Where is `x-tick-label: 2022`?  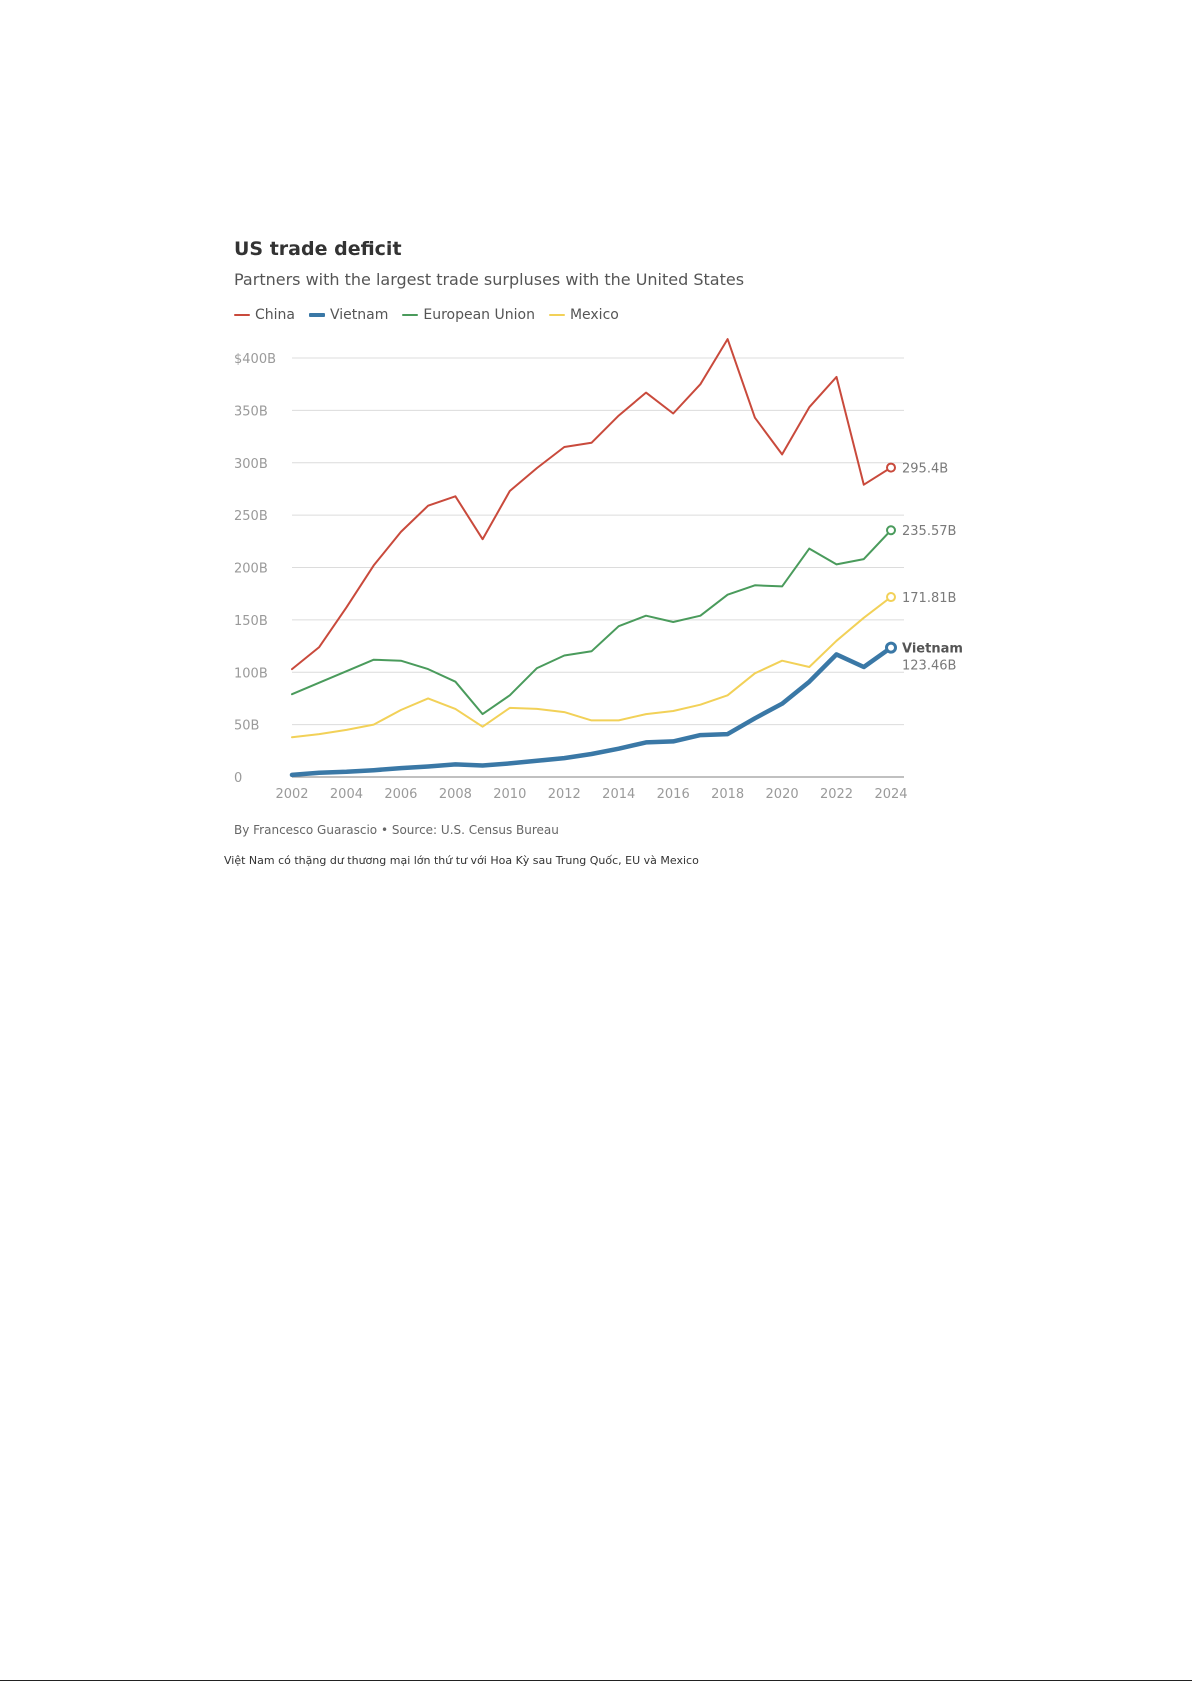
x-tick-label: 2022 is located at coordinates (836, 794).